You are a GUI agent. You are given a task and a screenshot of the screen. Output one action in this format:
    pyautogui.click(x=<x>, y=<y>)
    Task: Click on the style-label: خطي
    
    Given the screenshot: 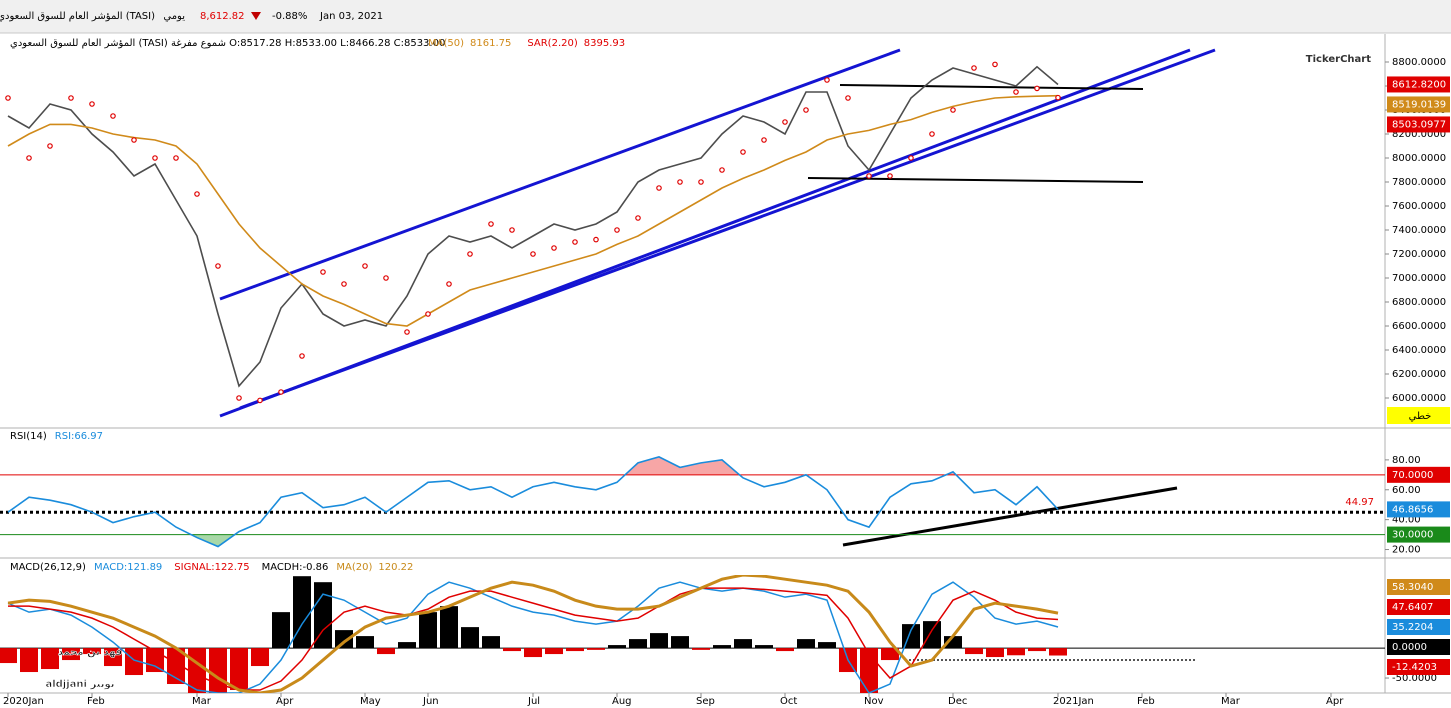 What is the action you would take?
    pyautogui.click(x=1420, y=416)
    